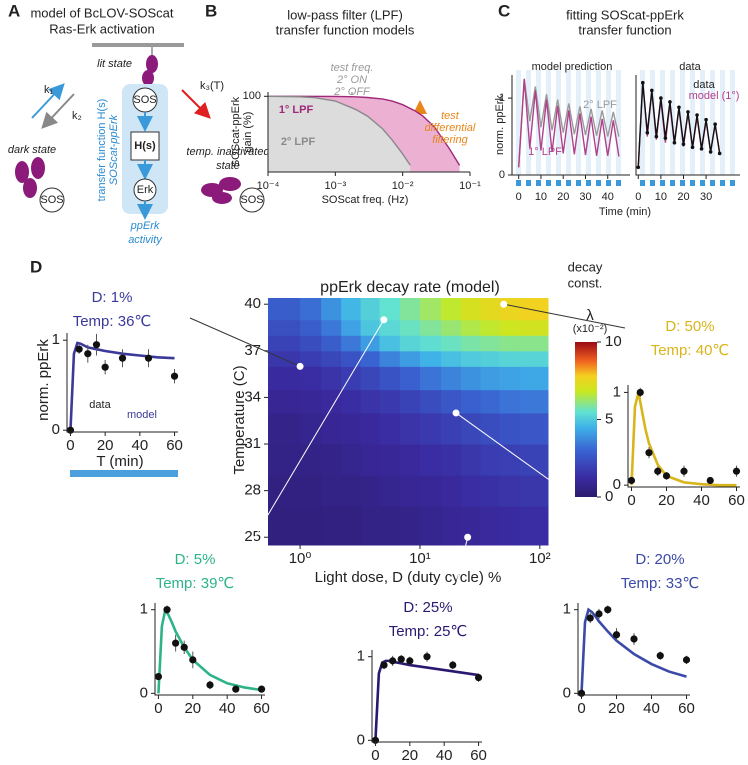 The image size is (748, 765). Describe the element at coordinates (686, 708) in the screenshot. I see `x-tick-label: 60` at that location.